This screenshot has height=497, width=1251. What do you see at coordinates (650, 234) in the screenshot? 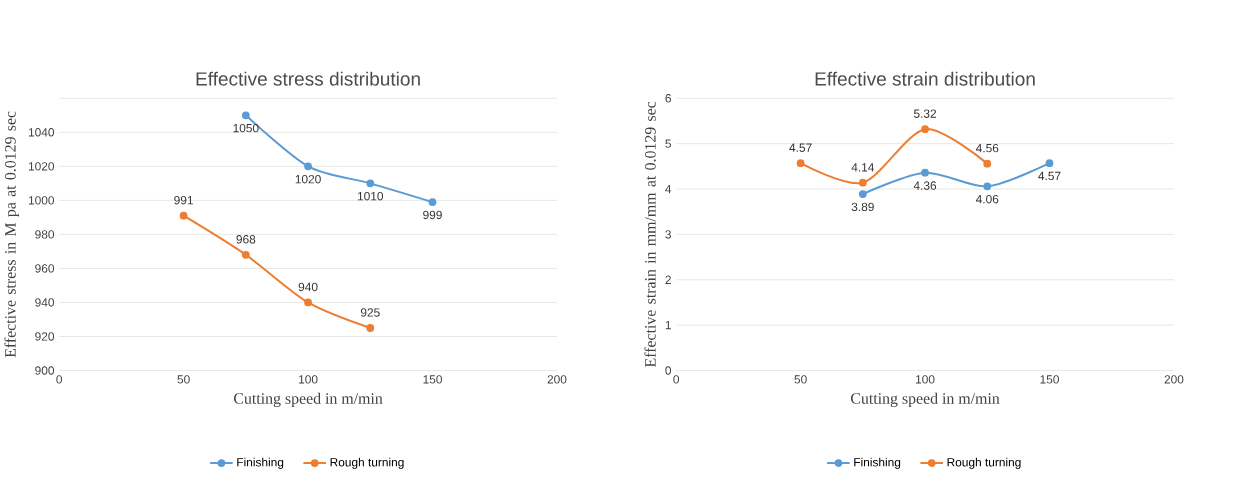
I see `y-axis-title: Effective strain in mm/mm at 0.0129 sec` at bounding box center [650, 234].